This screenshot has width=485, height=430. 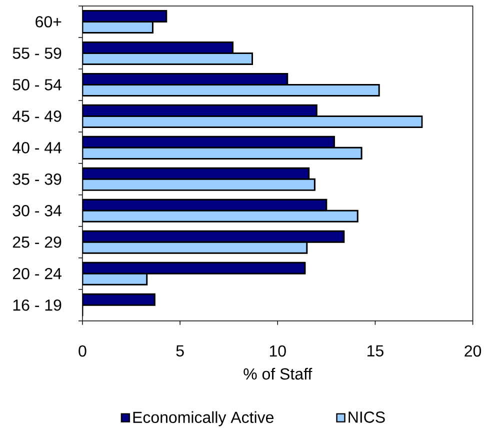 What do you see at coordinates (37, 116) in the screenshot?
I see `y-tick-label: 45 - 49` at bounding box center [37, 116].